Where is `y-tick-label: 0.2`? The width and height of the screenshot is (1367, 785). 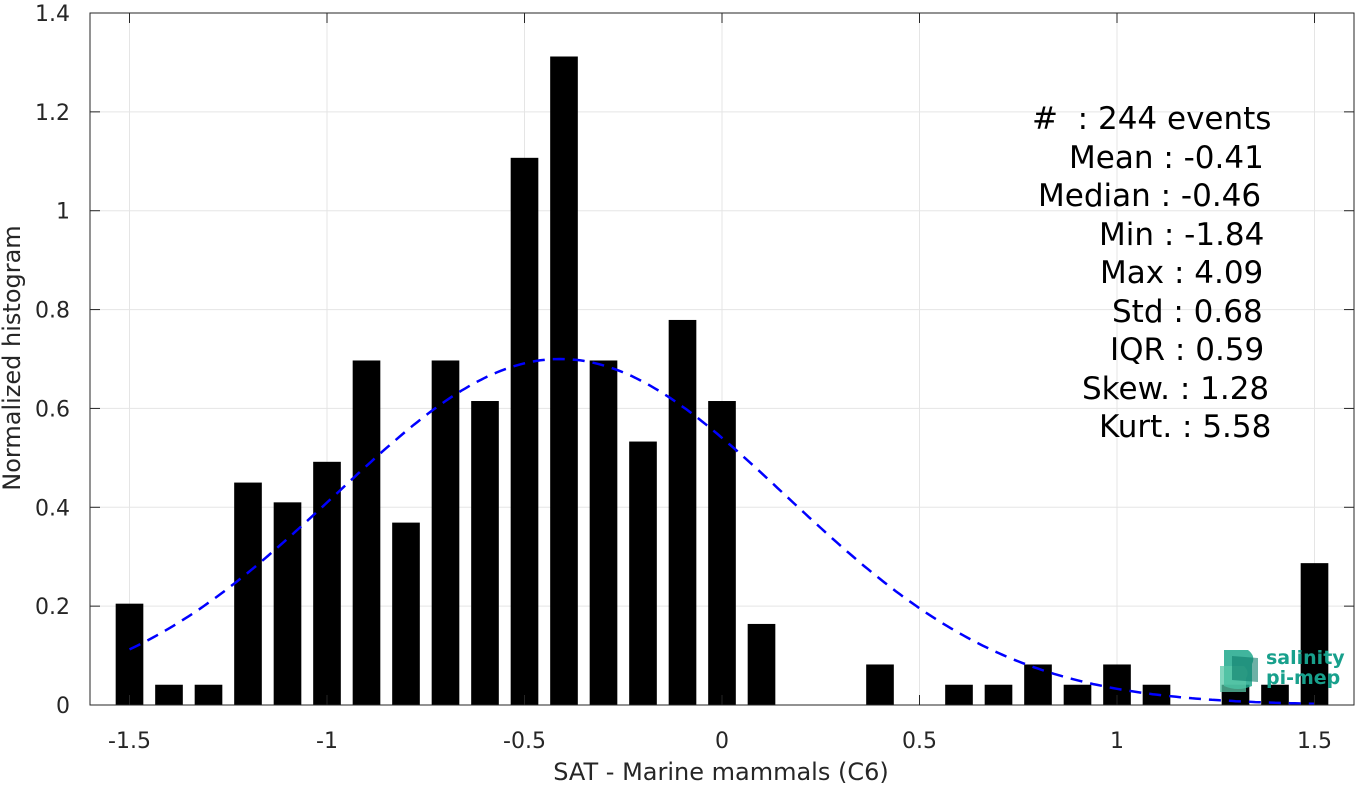
y-tick-label: 0.2 is located at coordinates (52, 607).